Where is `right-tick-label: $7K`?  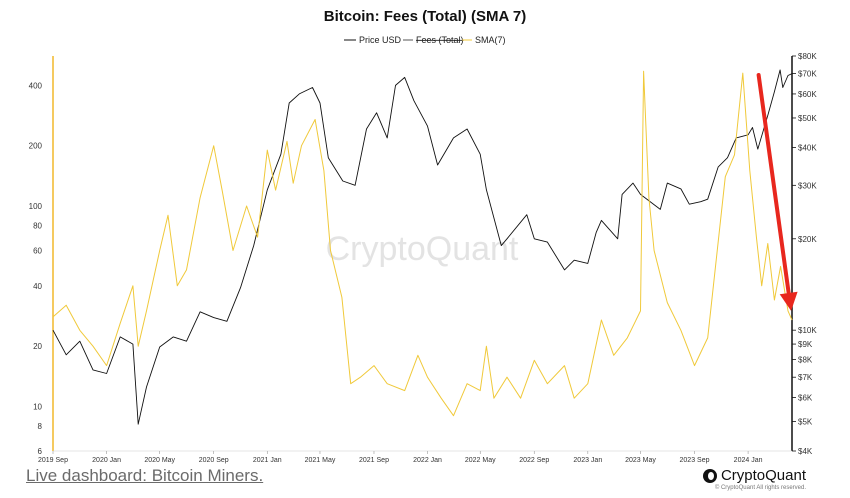
right-tick-label: $7K is located at coordinates (805, 377).